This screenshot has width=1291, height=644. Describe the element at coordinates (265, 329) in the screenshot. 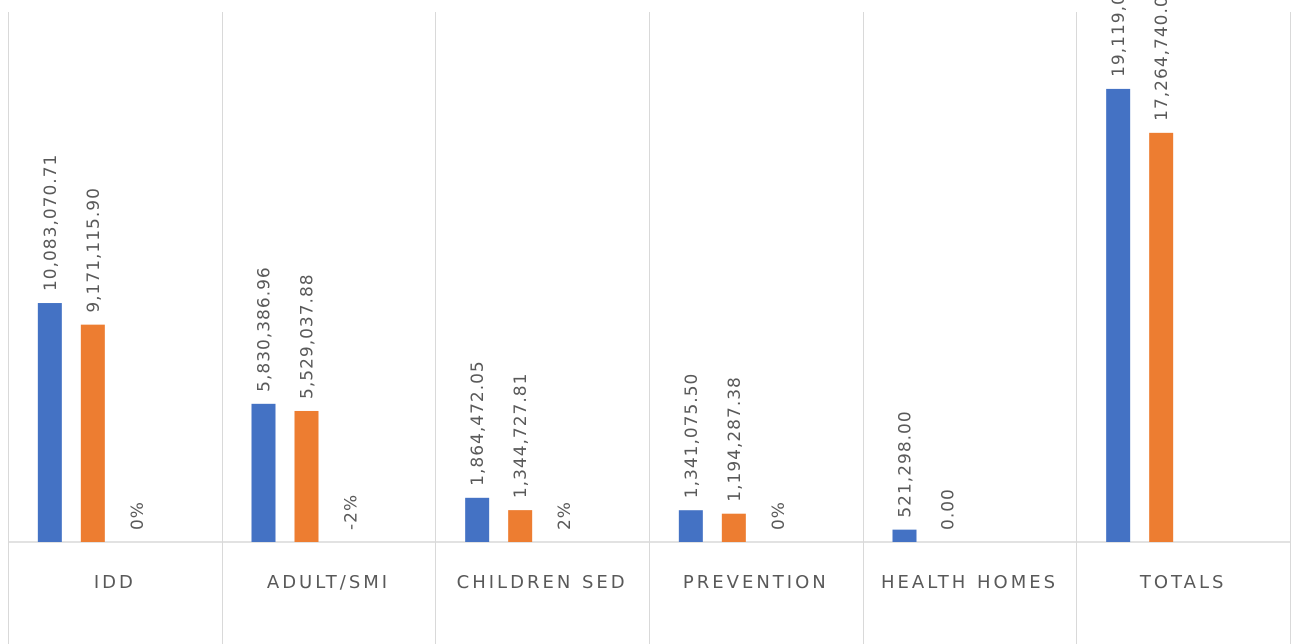

I see `data-label-series-1: 5,830,386.96` at that location.